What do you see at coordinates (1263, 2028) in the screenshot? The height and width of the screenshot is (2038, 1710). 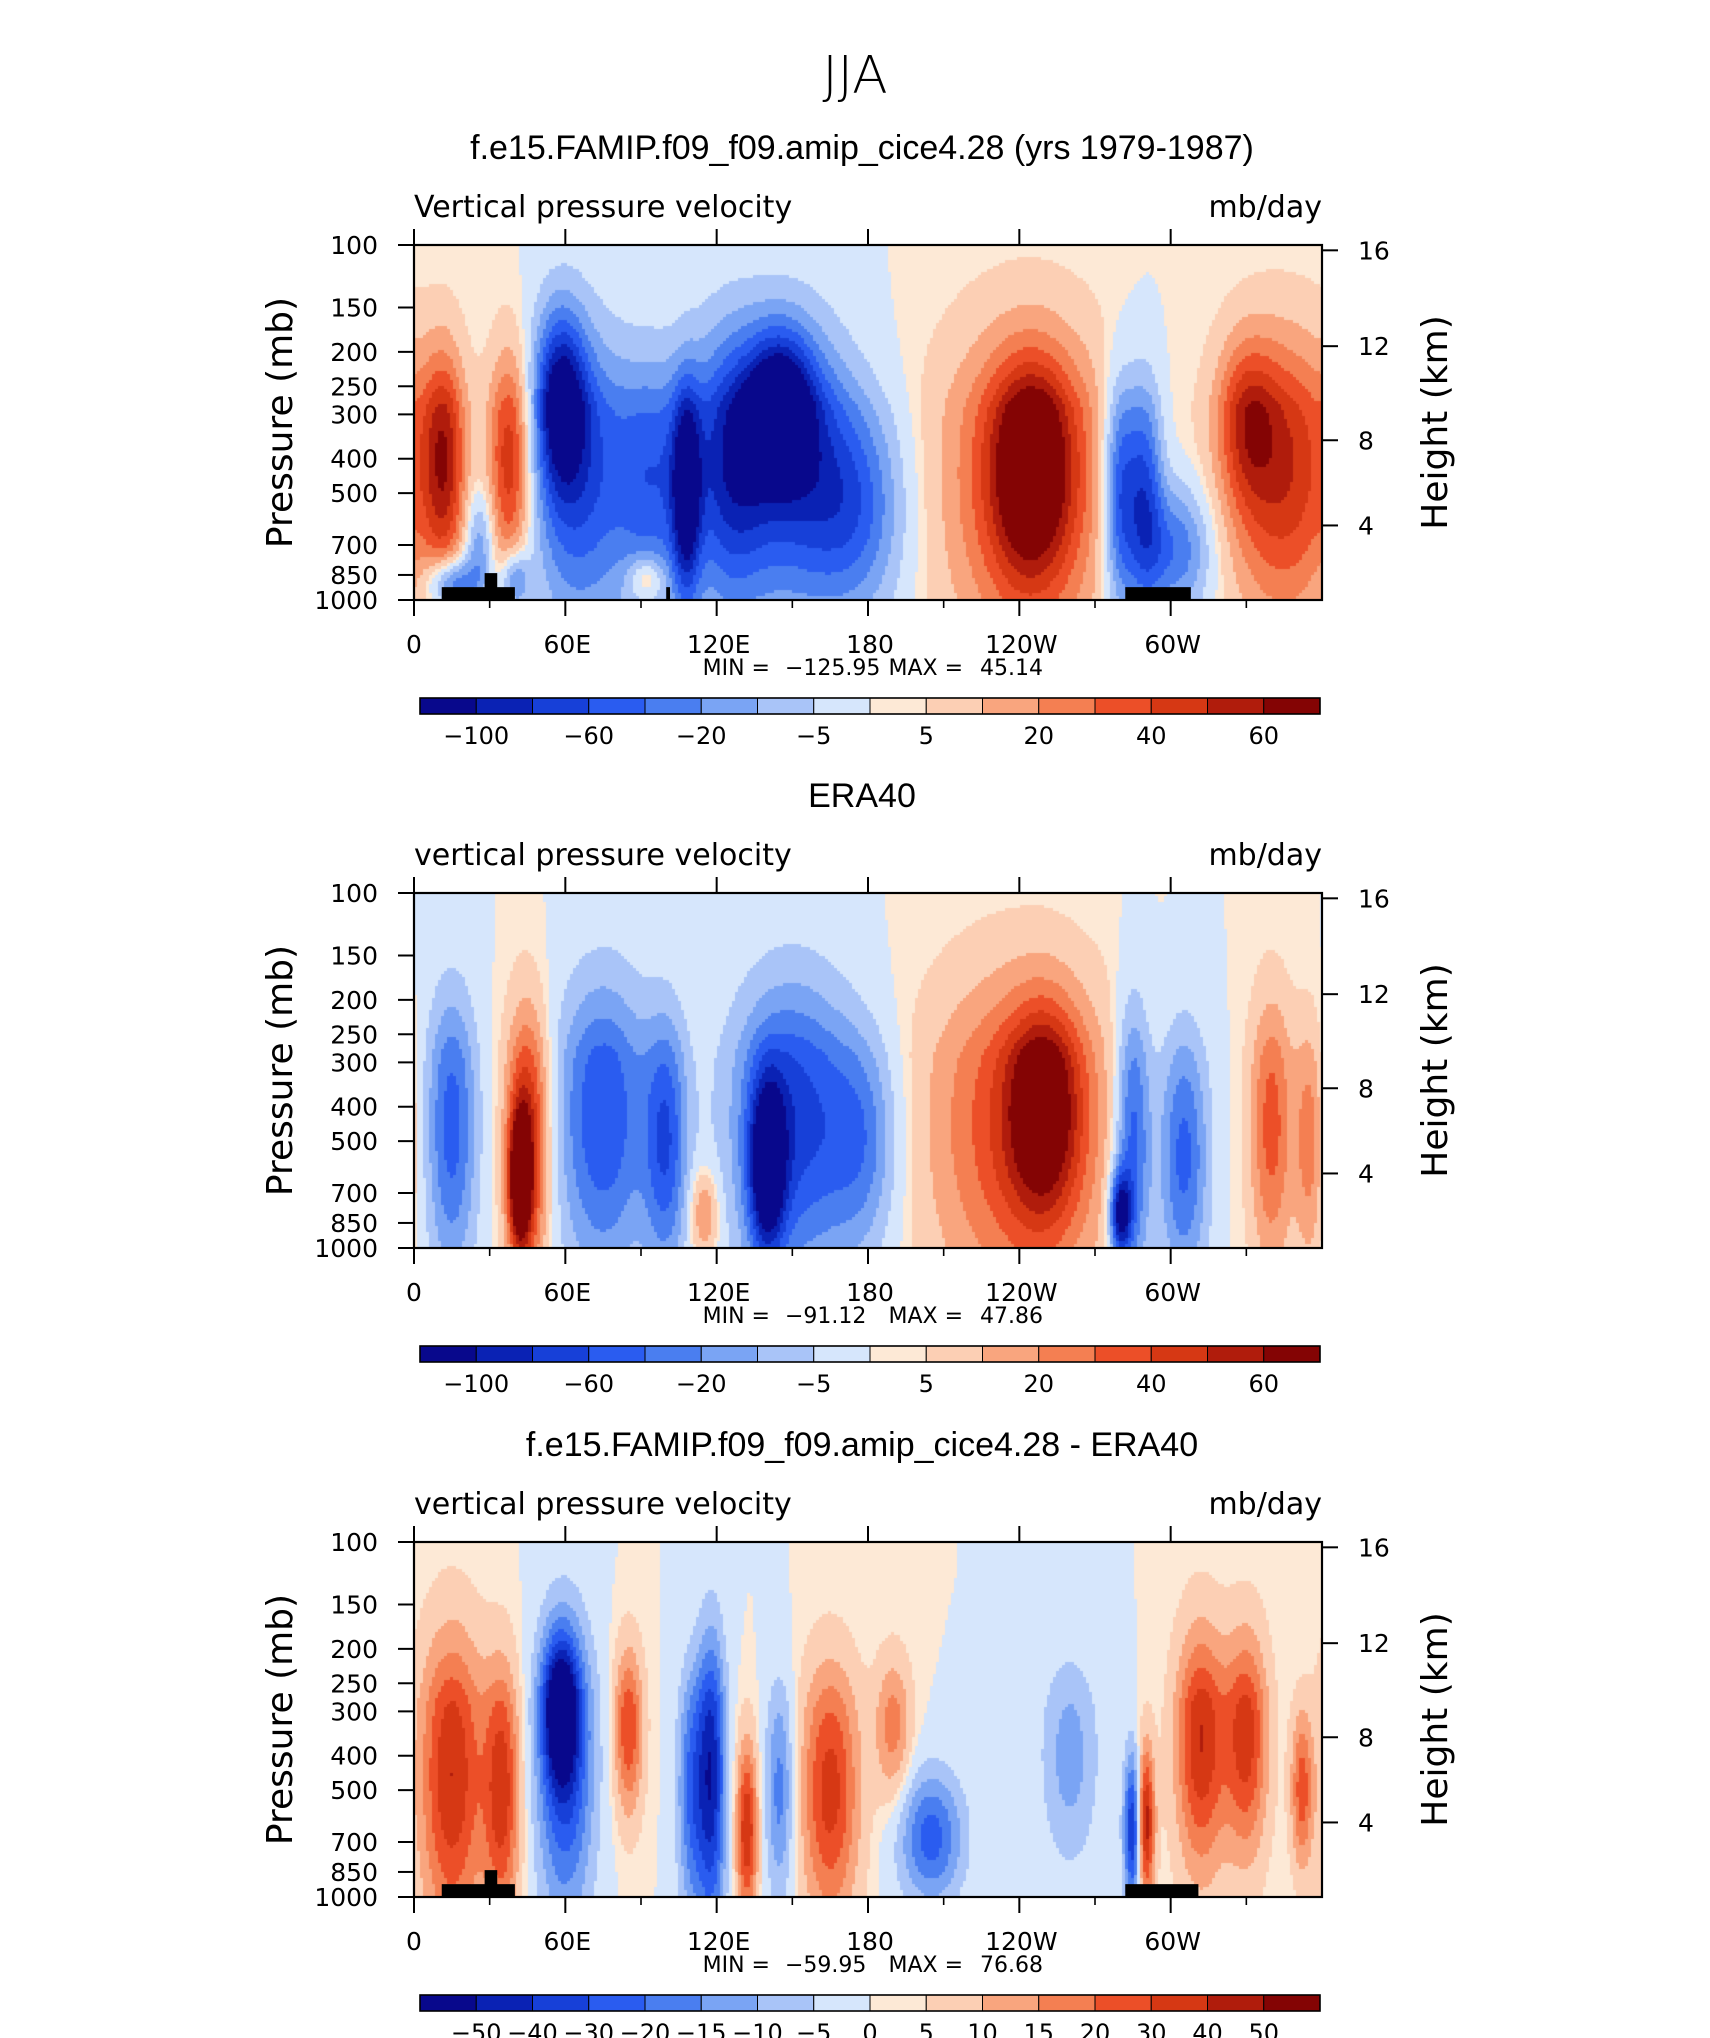 I see `colorbar-label: 50` at bounding box center [1263, 2028].